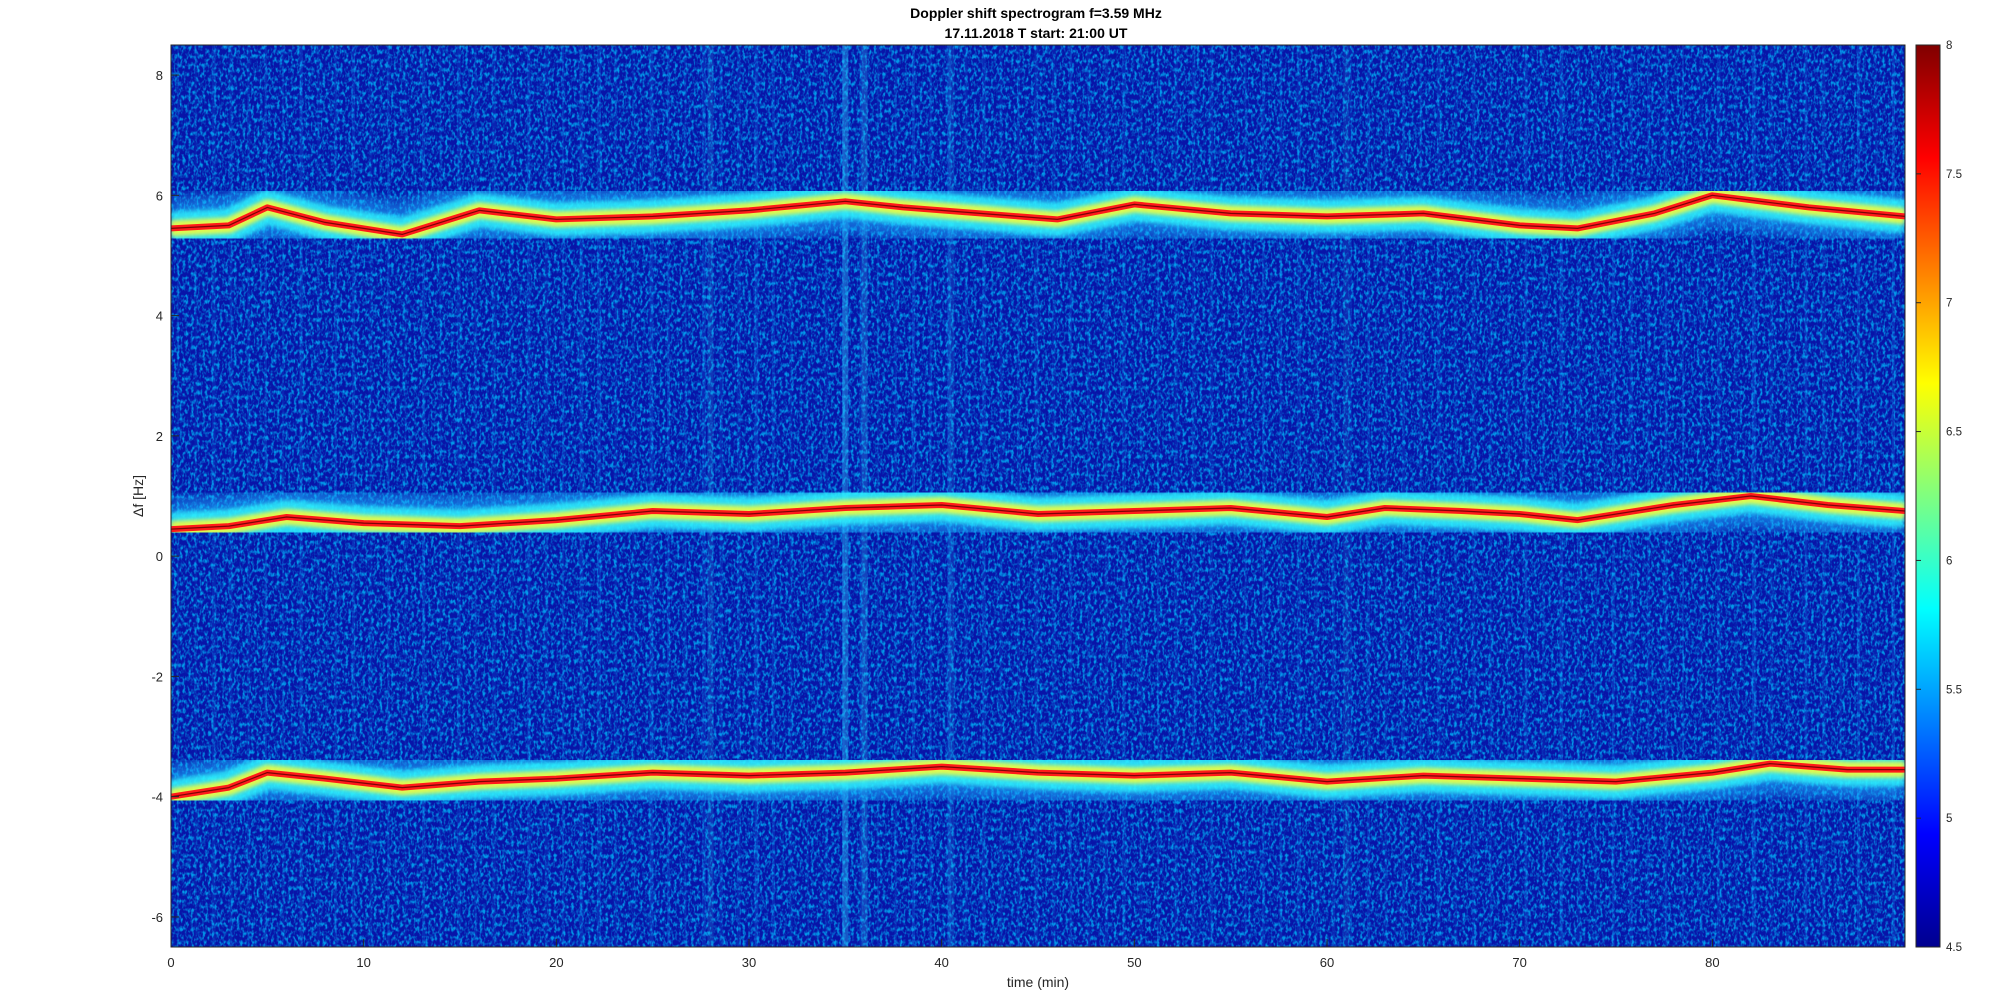 Image resolution: width=2000 pixels, height=1003 pixels. I want to click on colorbar: 4.5 5 5.5 6 6.5 7 7.5 8, so click(1938, 497).